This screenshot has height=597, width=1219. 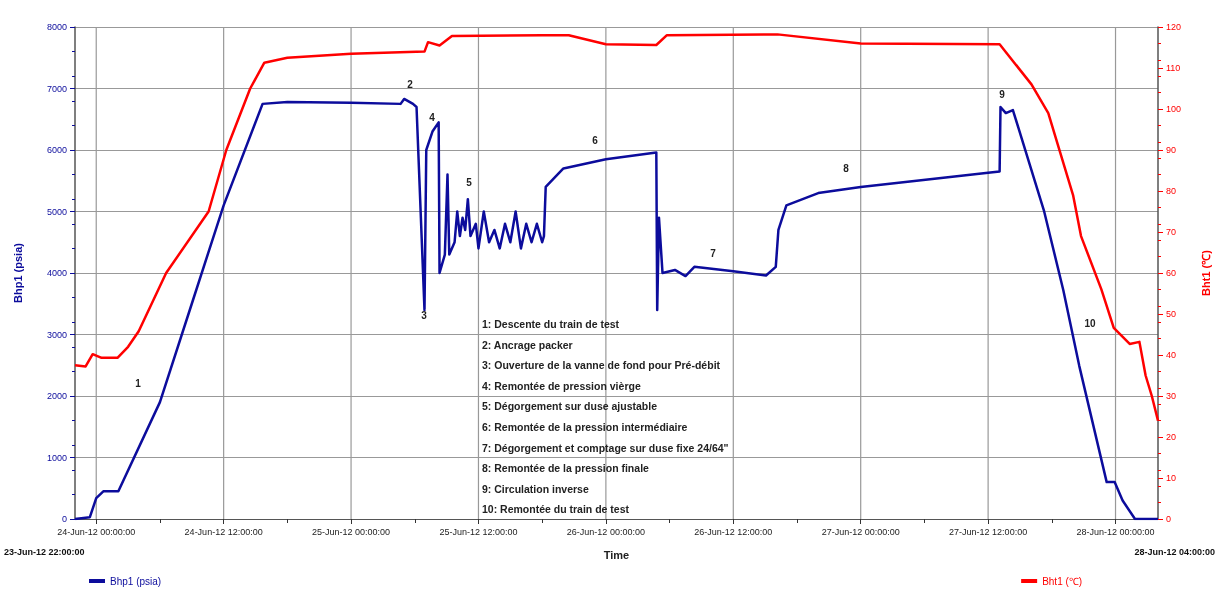 I want to click on x-tick-label: 27-Jun-12 00:00:00, so click(x=860, y=531).